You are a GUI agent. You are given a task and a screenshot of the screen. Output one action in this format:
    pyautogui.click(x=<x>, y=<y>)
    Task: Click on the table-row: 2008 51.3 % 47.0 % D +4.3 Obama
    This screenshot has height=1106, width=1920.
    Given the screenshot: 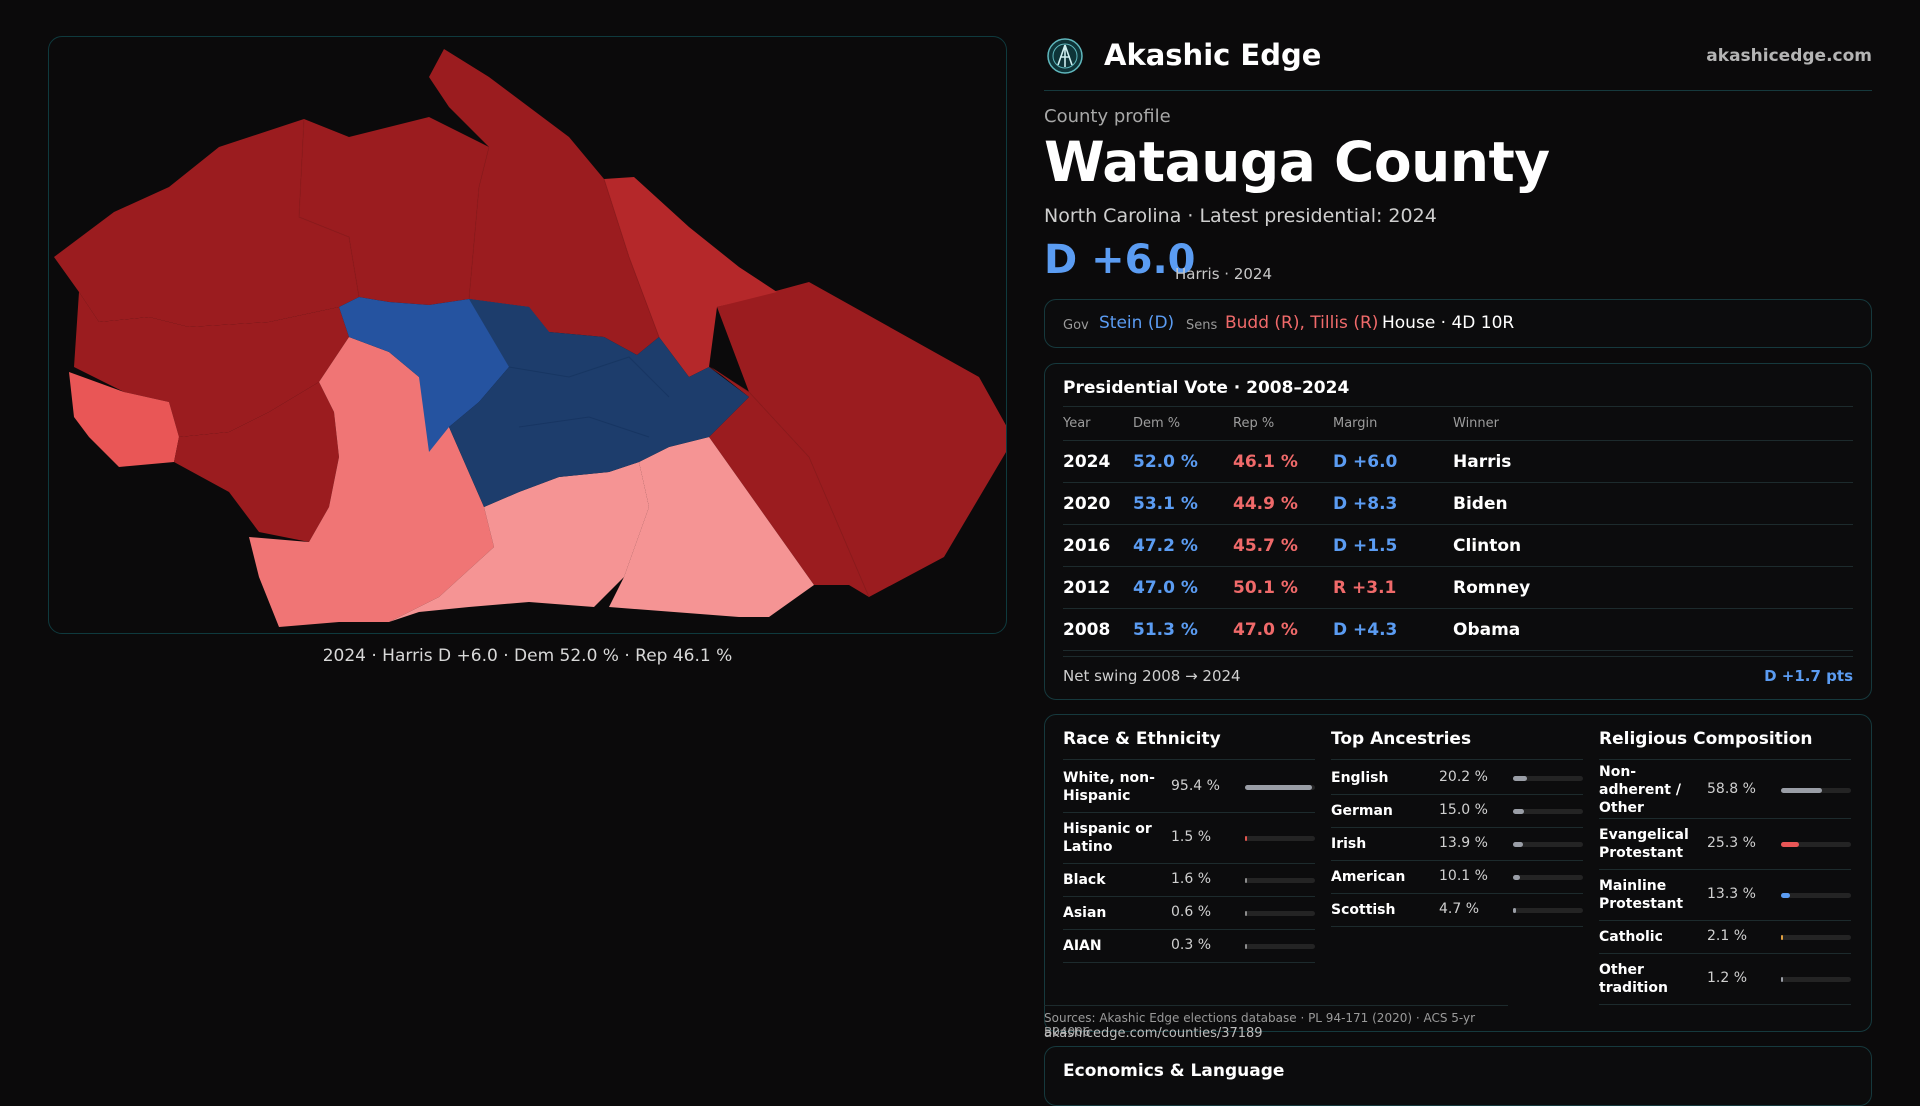 What is the action you would take?
    pyautogui.click(x=1458, y=629)
    